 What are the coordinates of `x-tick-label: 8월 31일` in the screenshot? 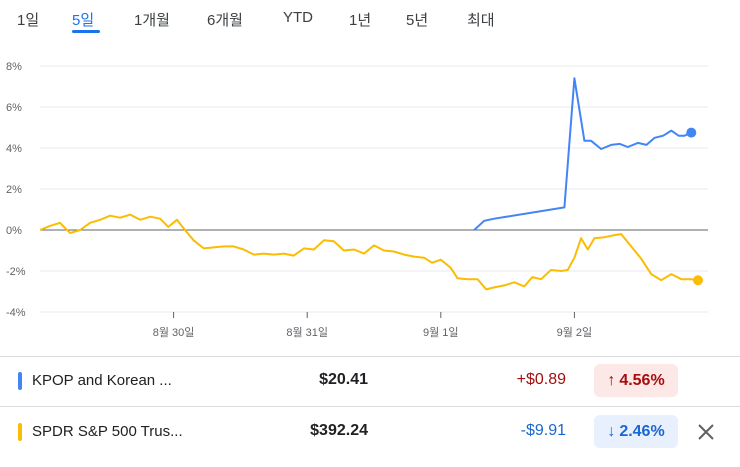 It's located at (307, 332).